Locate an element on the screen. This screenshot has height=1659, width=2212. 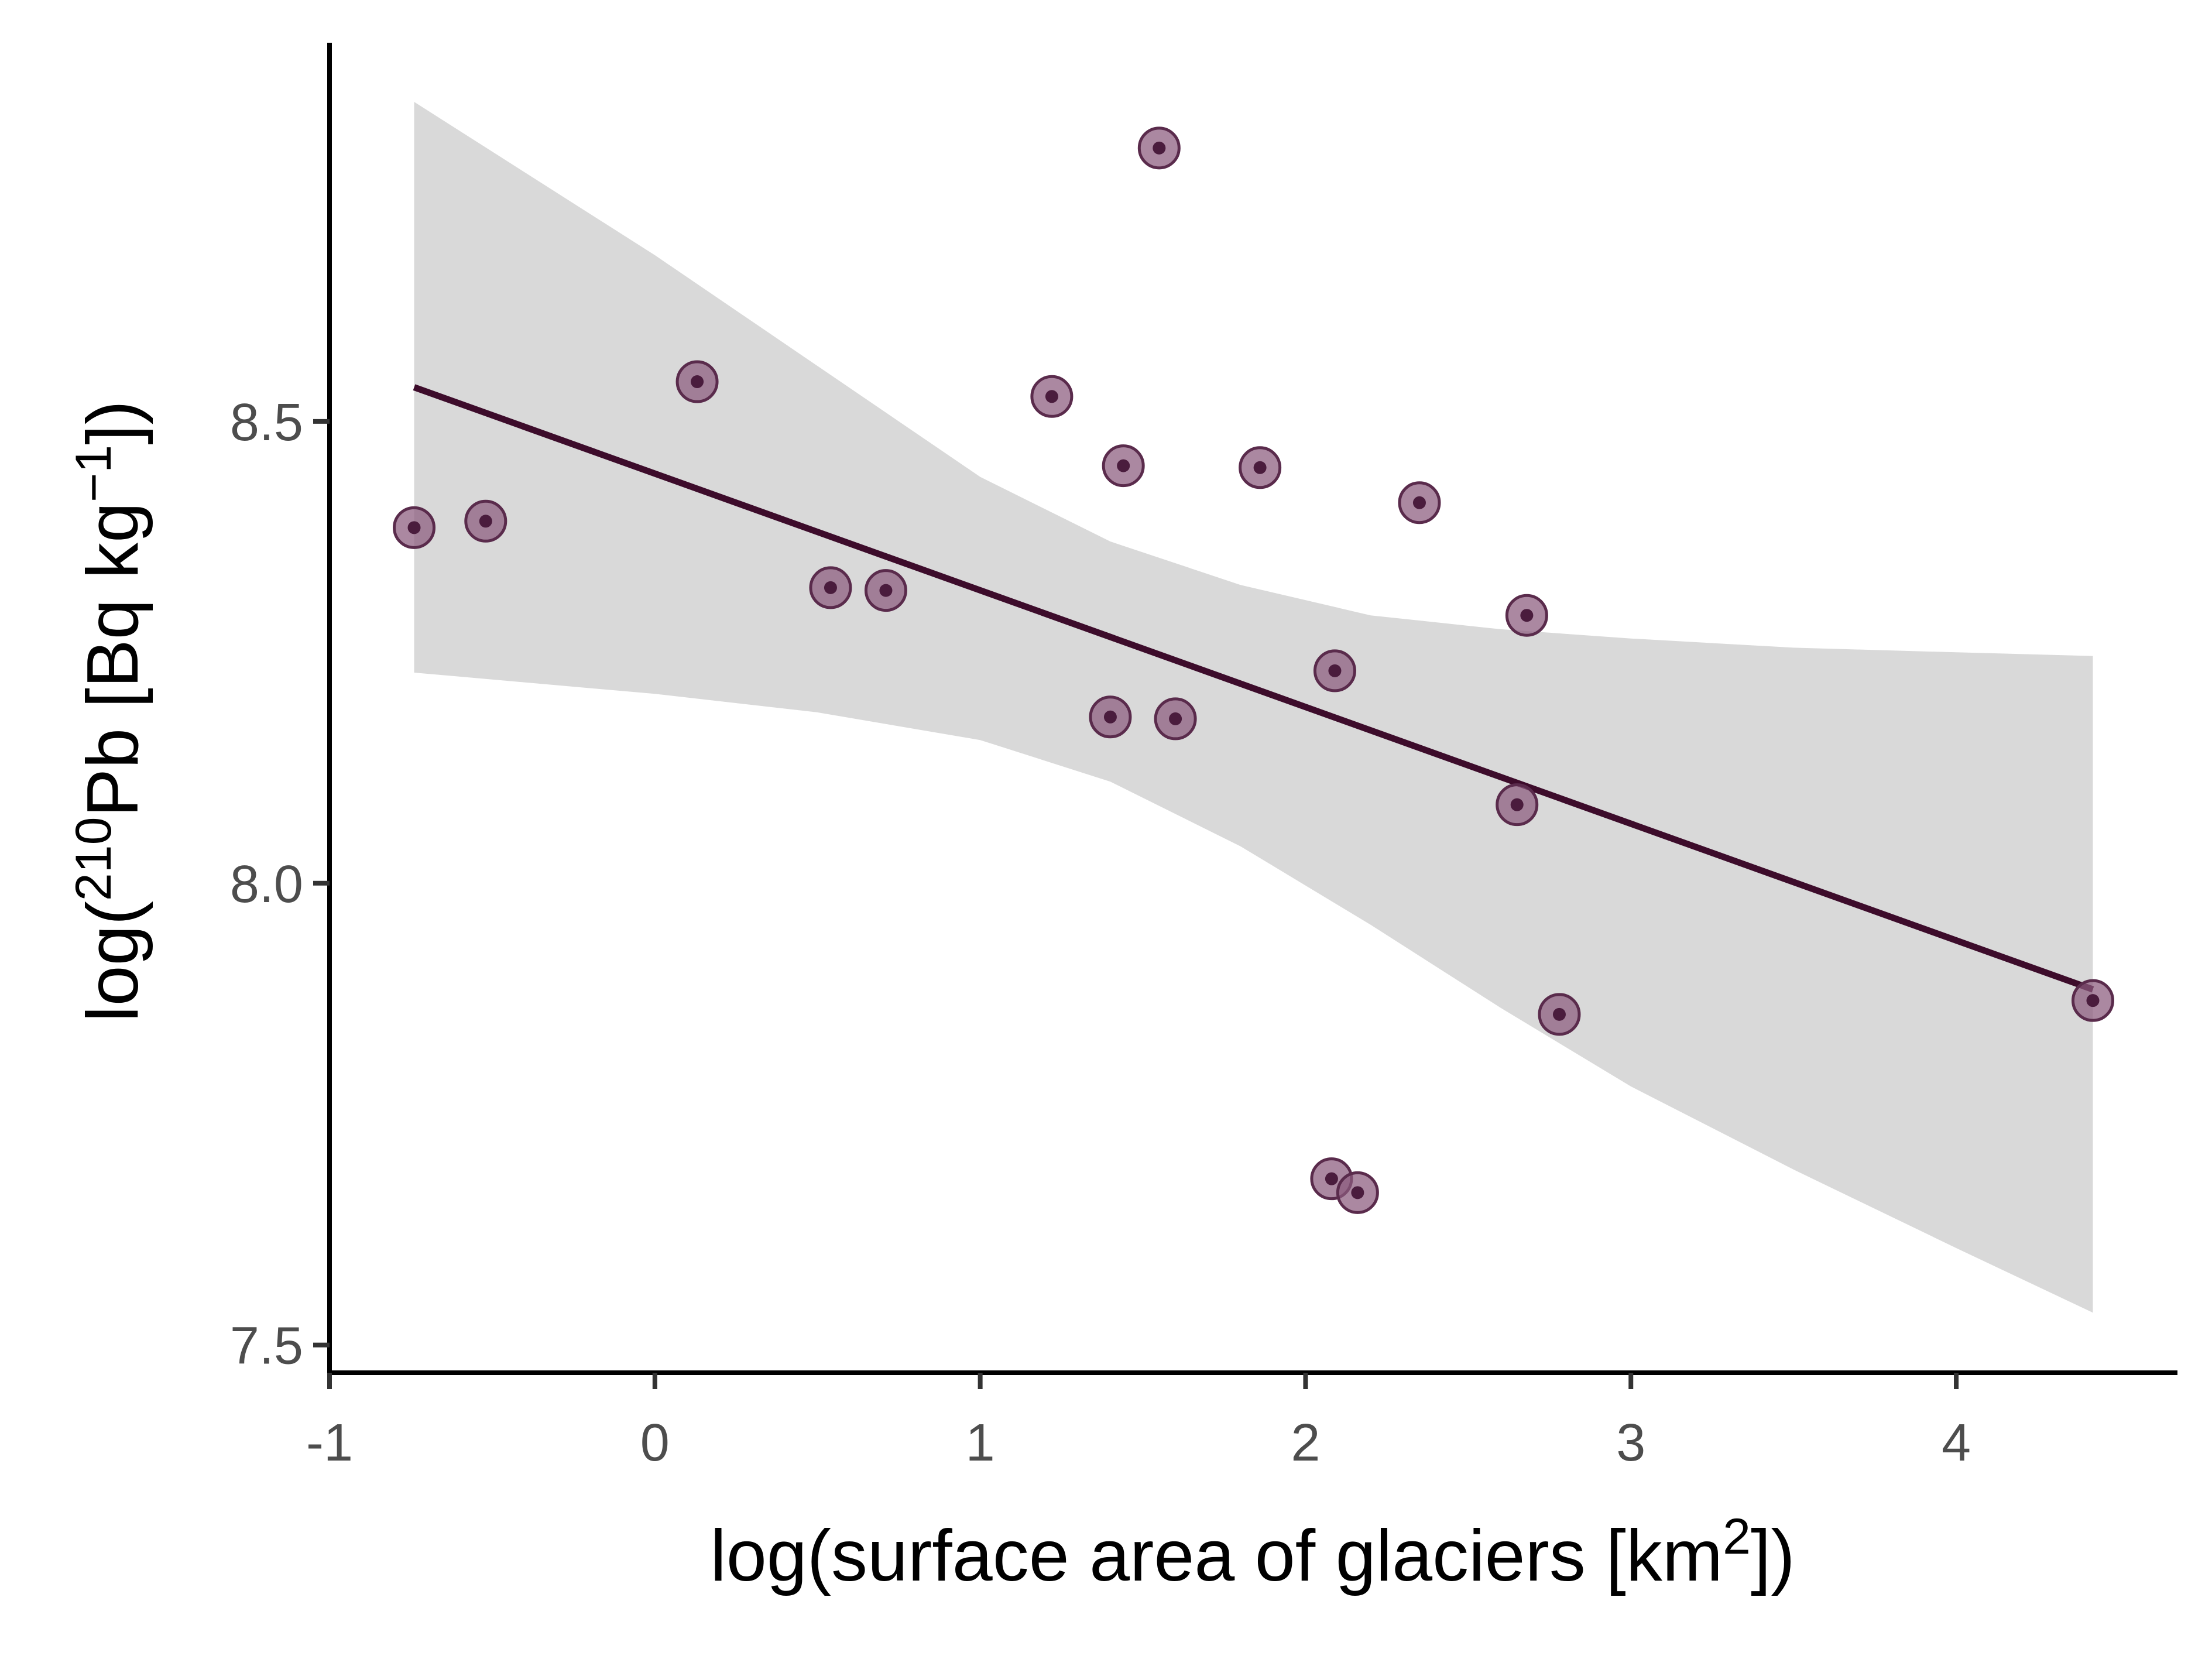
x-tick-label: 3 is located at coordinates (1630, 1443).